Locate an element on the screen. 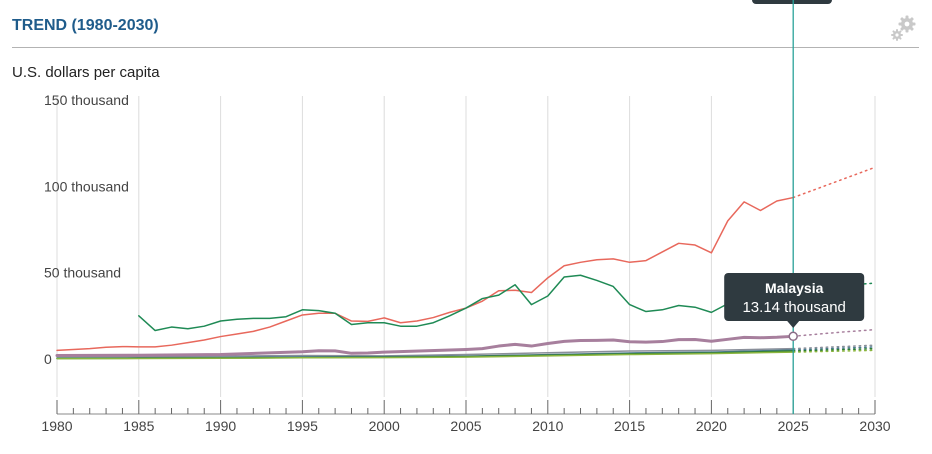 The height and width of the screenshot is (454, 932). tooltip-pointer is located at coordinates (793, 324).